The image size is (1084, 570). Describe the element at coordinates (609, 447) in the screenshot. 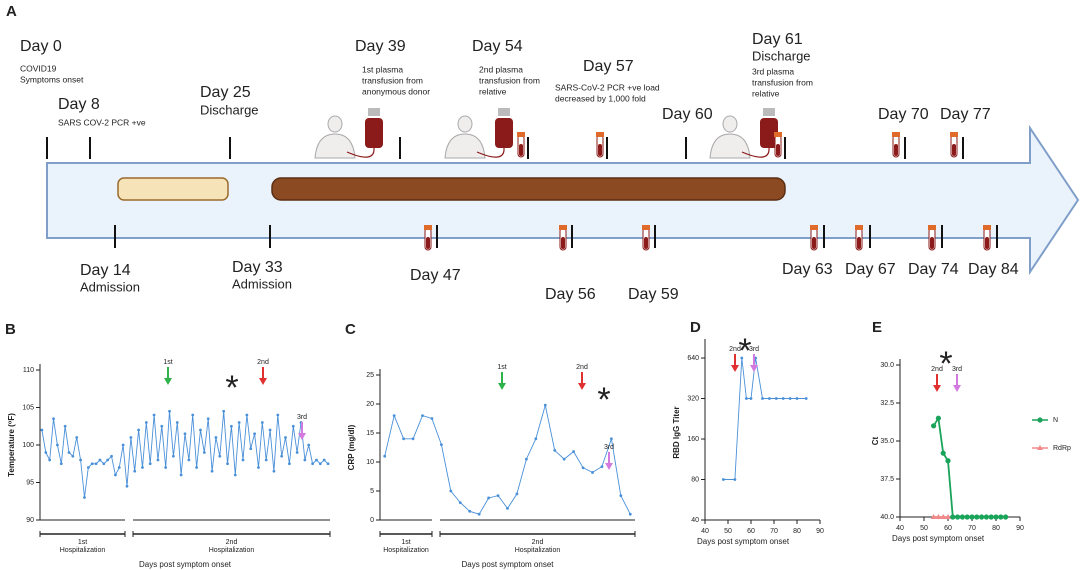

I see `annotation-label: 3rd` at that location.